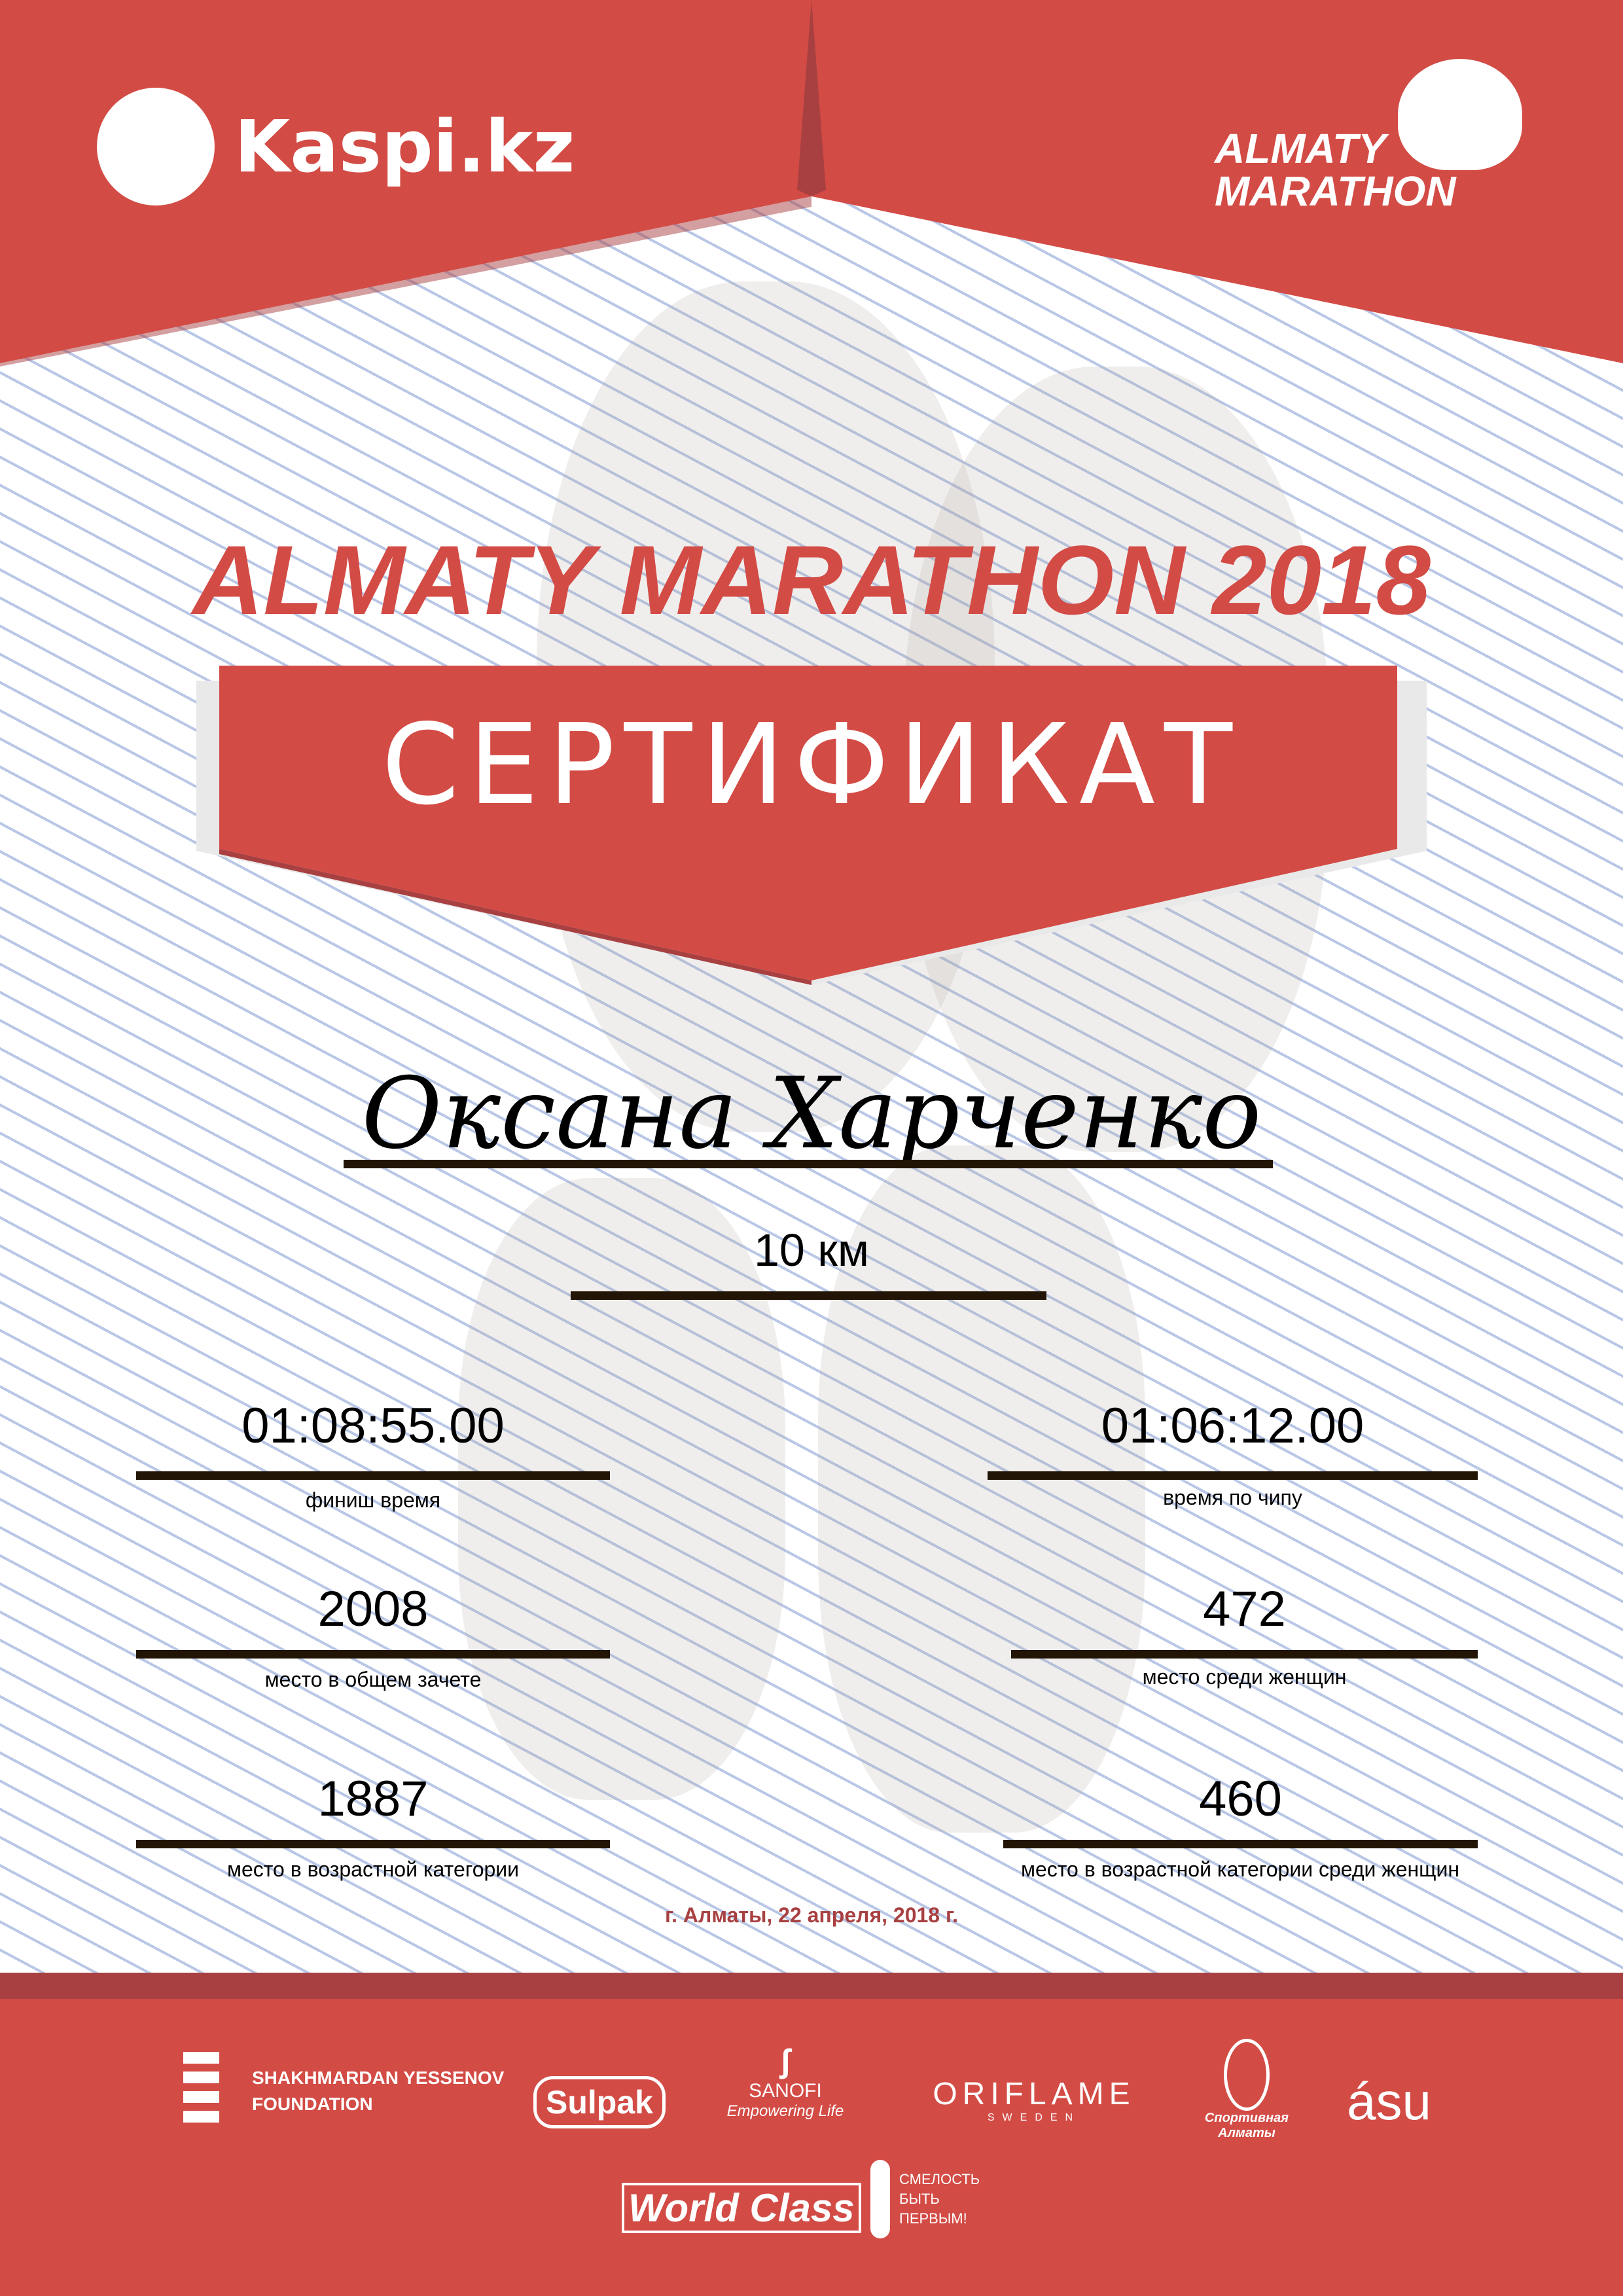  I want to click on runner-icon, so click(1460, 114).